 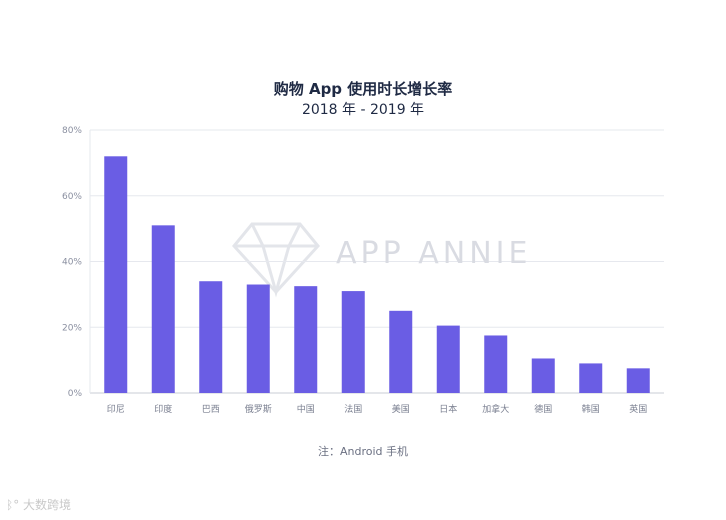 I want to click on x-tick-label: 法国, so click(x=353, y=409).